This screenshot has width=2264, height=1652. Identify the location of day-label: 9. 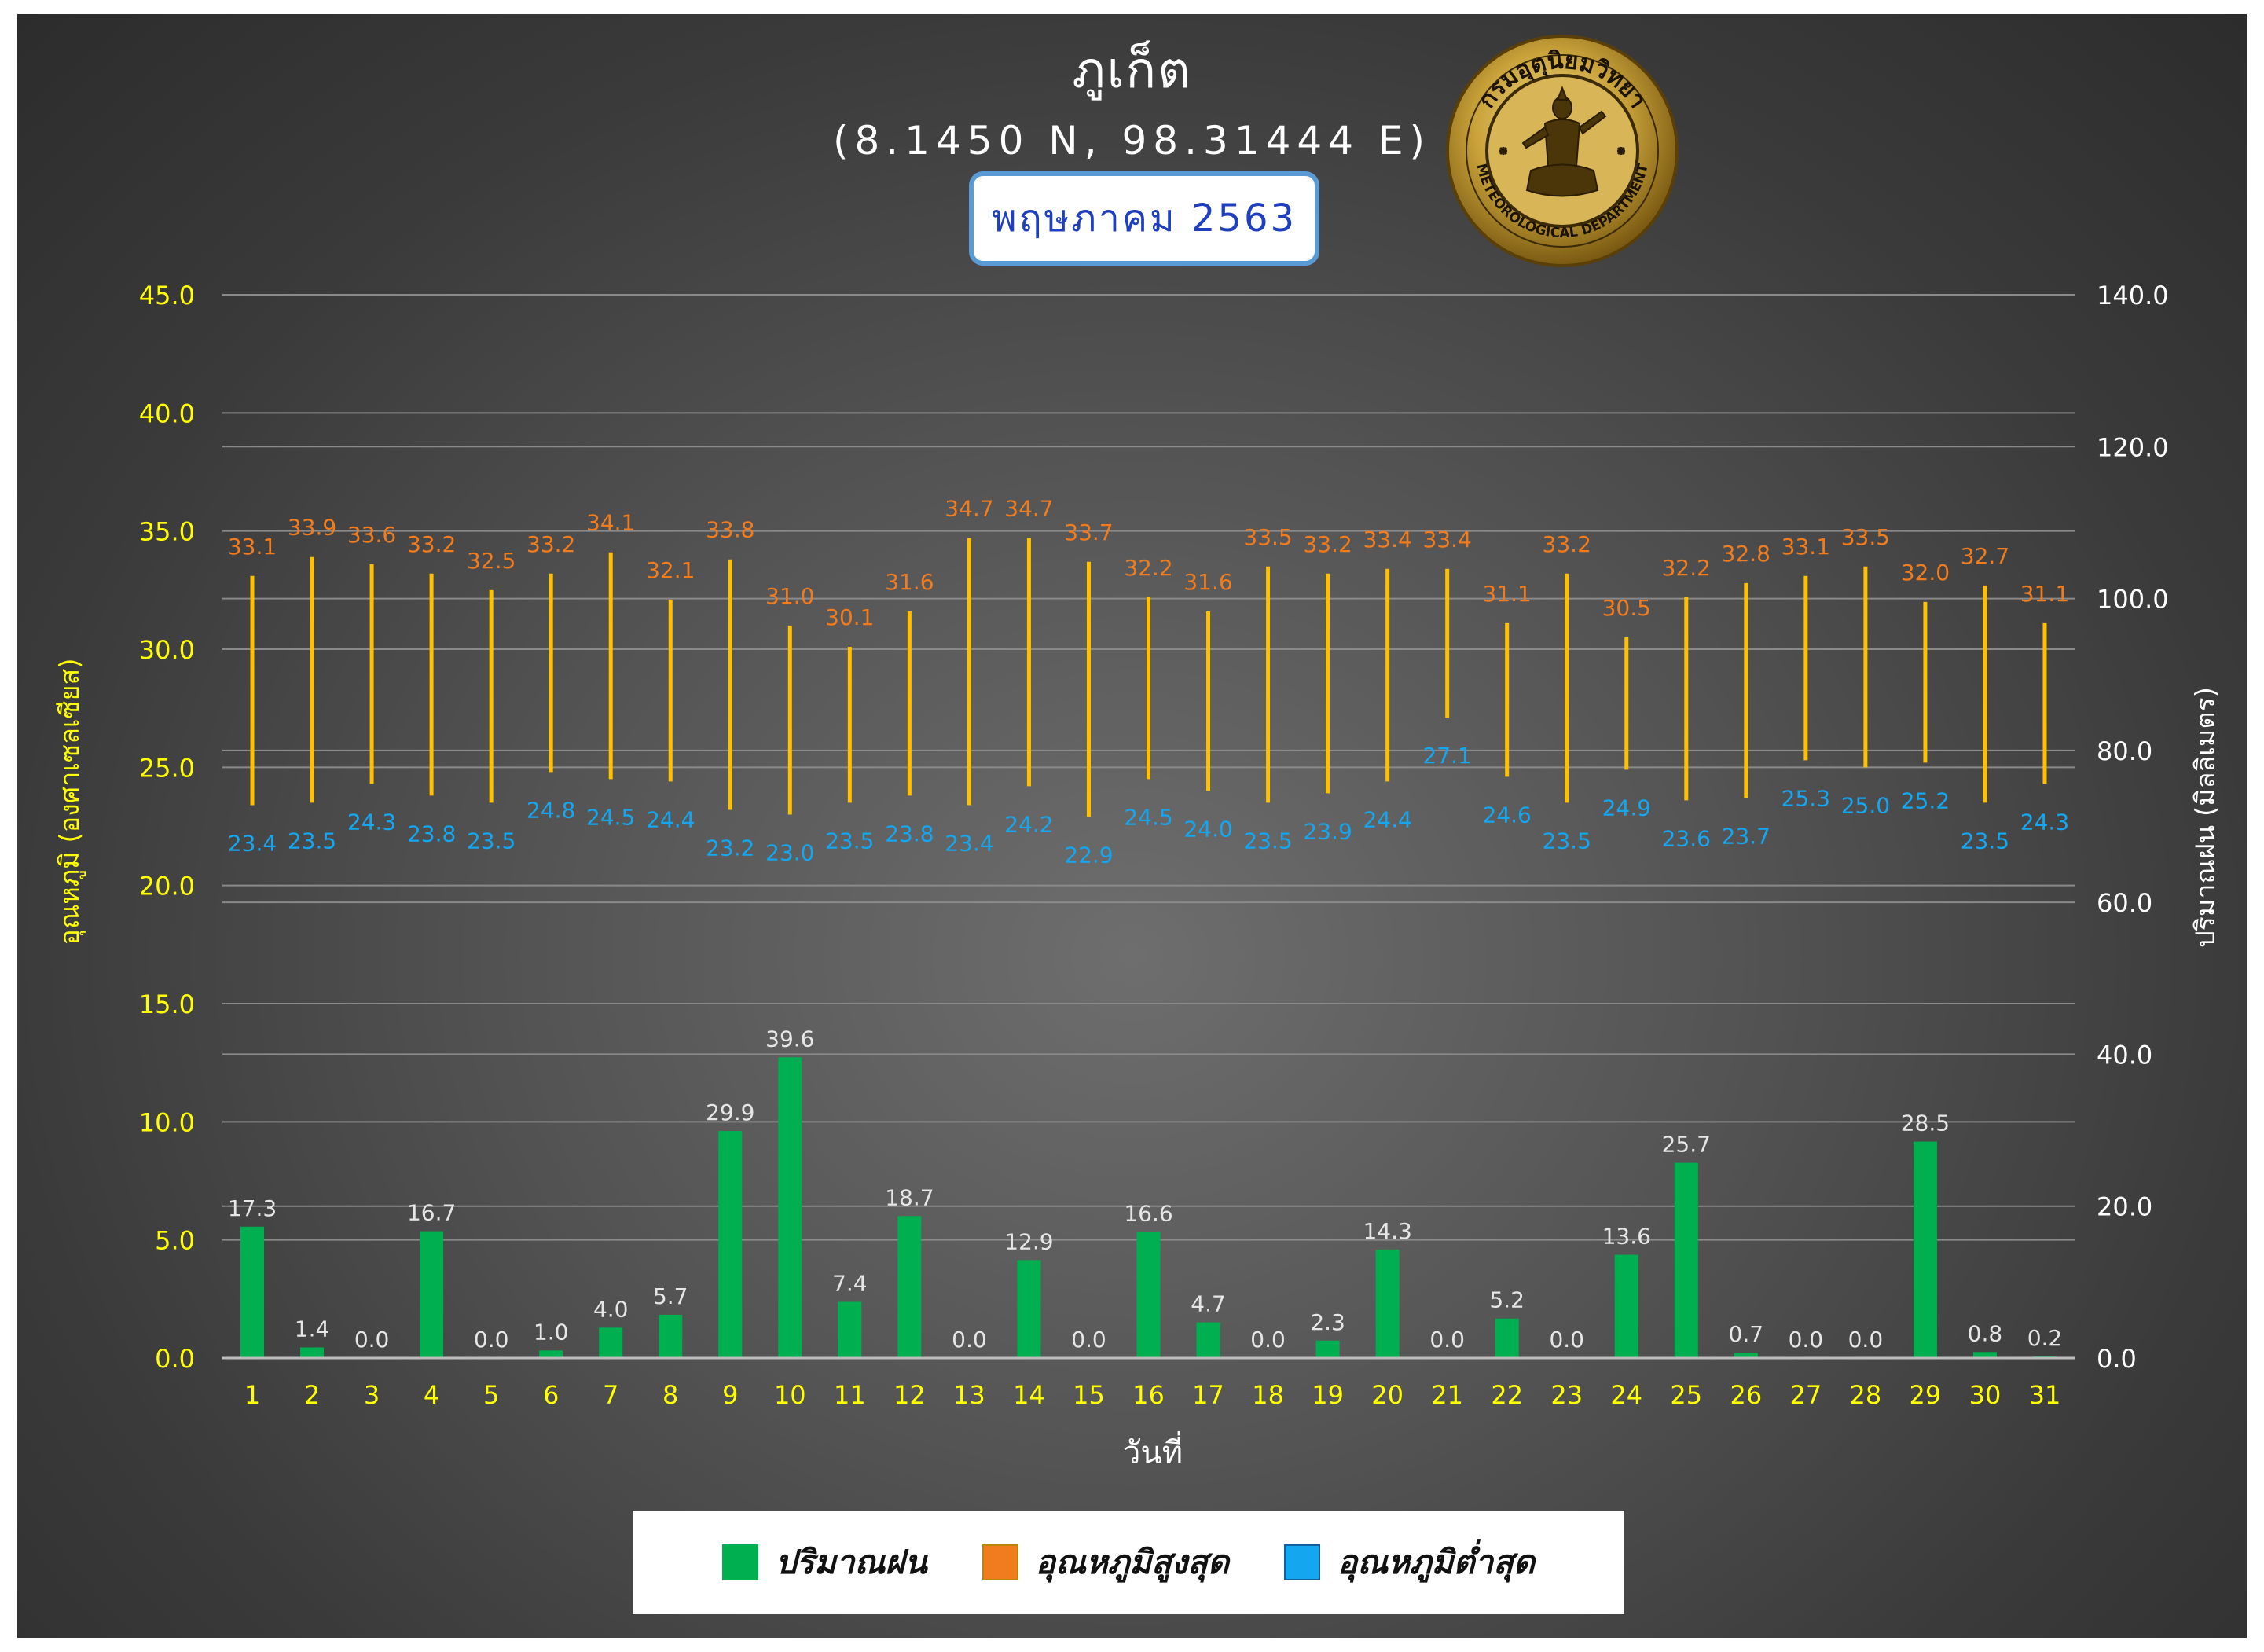
(730, 1395).